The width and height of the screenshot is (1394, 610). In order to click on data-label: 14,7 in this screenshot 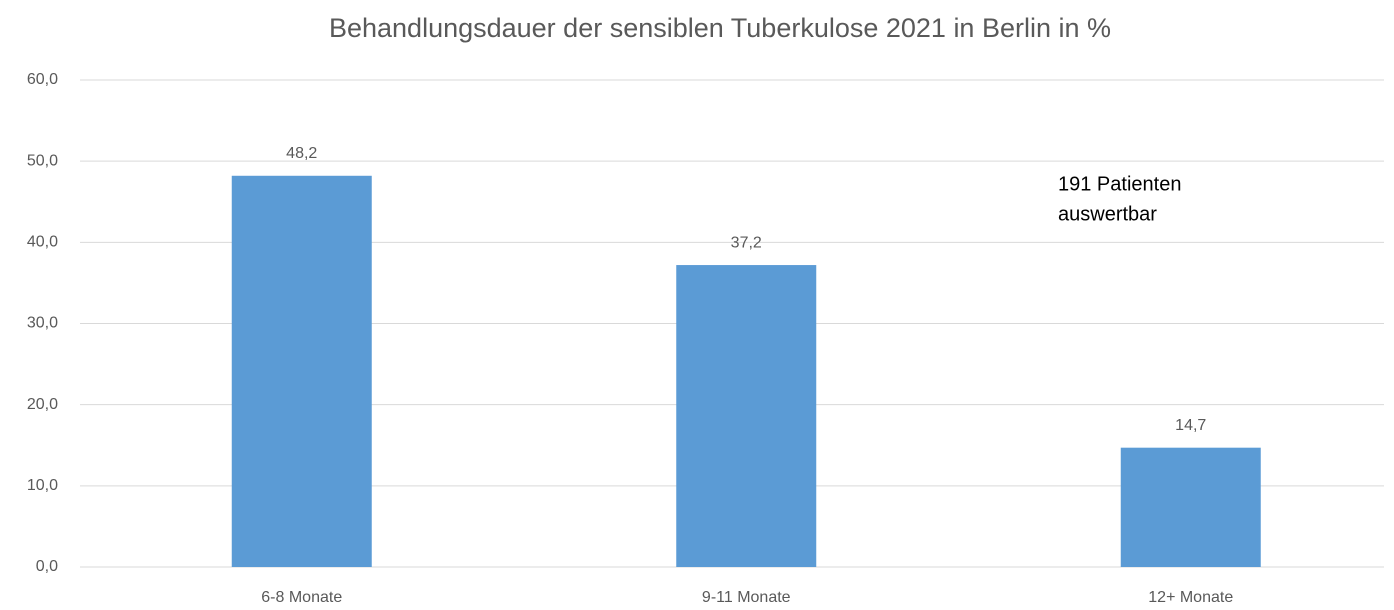, I will do `click(1190, 425)`.